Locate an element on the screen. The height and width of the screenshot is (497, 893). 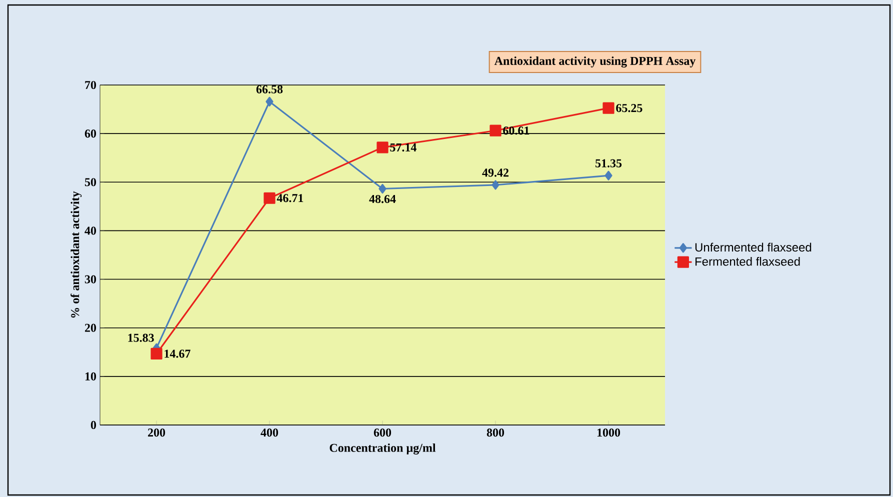
data-label: 57.14 is located at coordinates (403, 147).